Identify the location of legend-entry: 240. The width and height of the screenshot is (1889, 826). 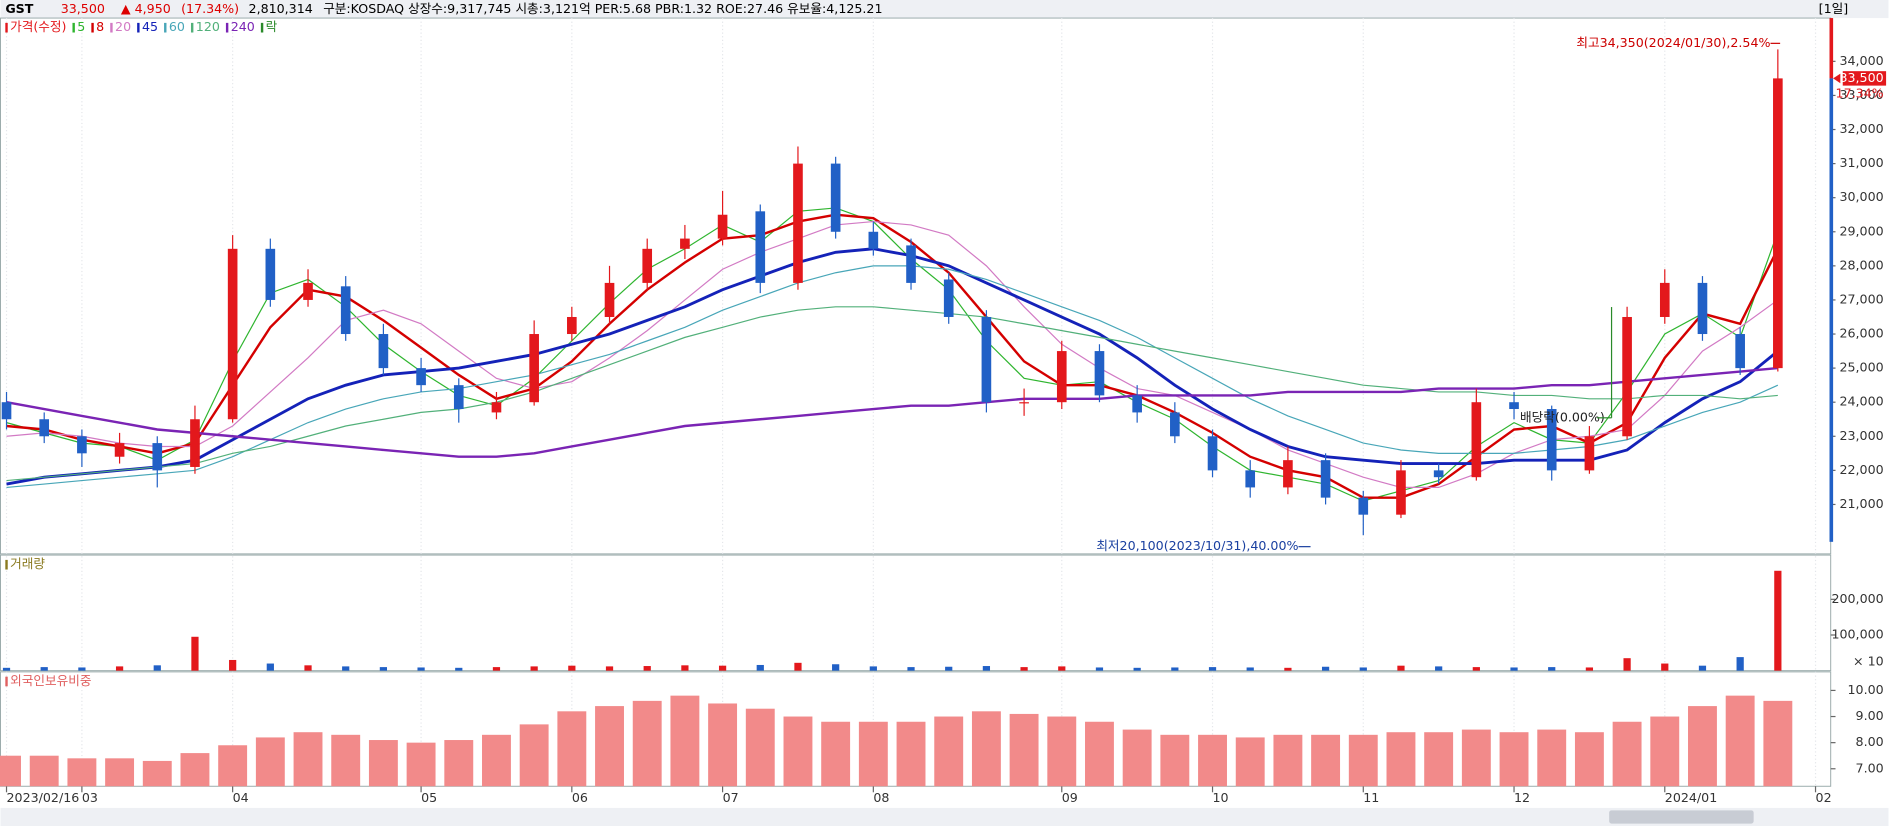
(243, 26).